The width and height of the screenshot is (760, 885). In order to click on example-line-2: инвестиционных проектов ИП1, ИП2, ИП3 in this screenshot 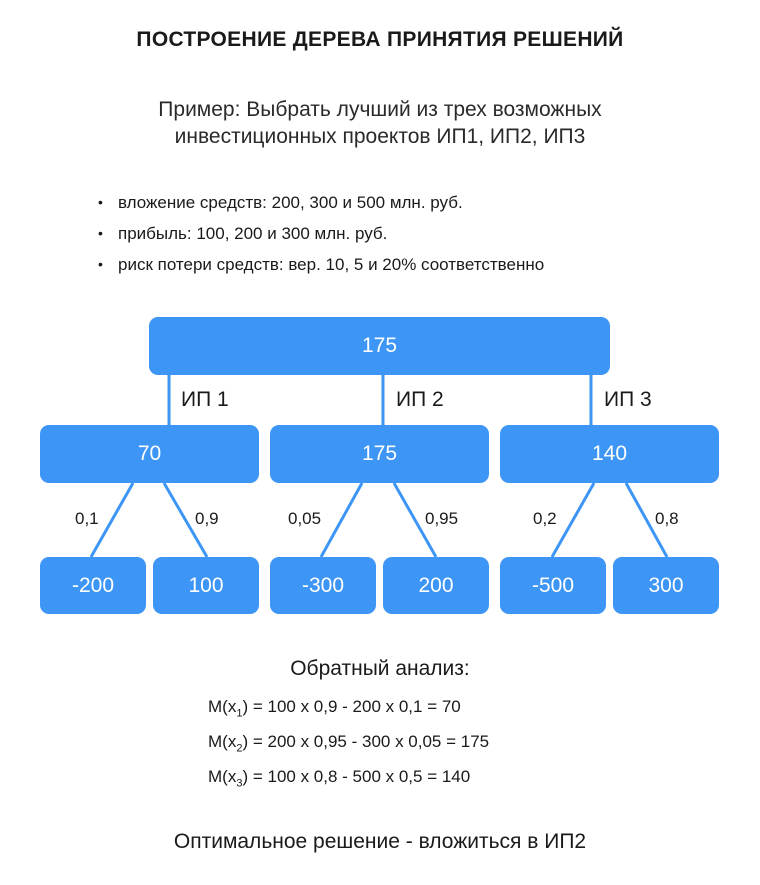, I will do `click(380, 136)`.